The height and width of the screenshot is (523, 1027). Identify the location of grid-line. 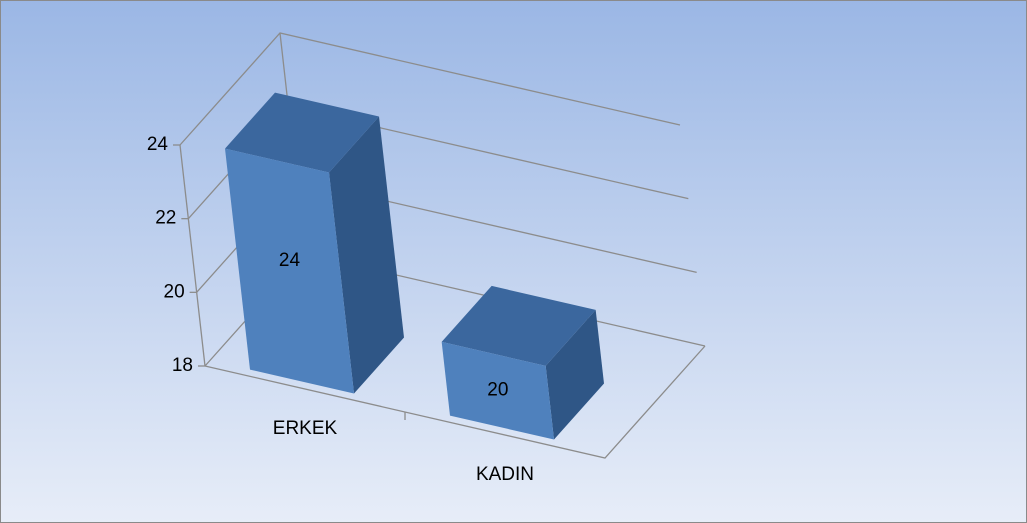
(430, 89).